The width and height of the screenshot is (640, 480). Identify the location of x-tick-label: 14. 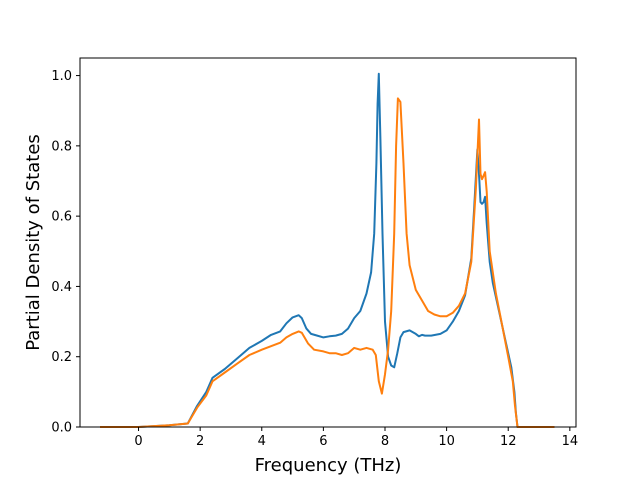
(570, 441).